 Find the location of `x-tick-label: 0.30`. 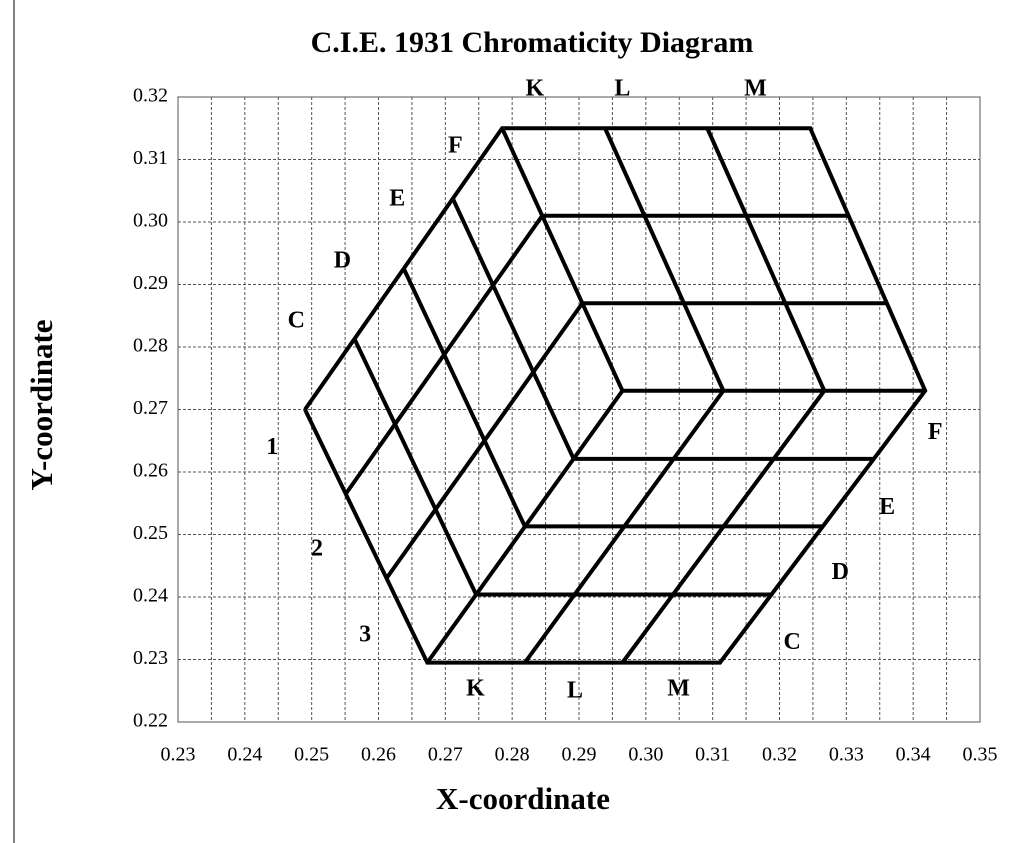

x-tick-label: 0.30 is located at coordinates (645, 755).